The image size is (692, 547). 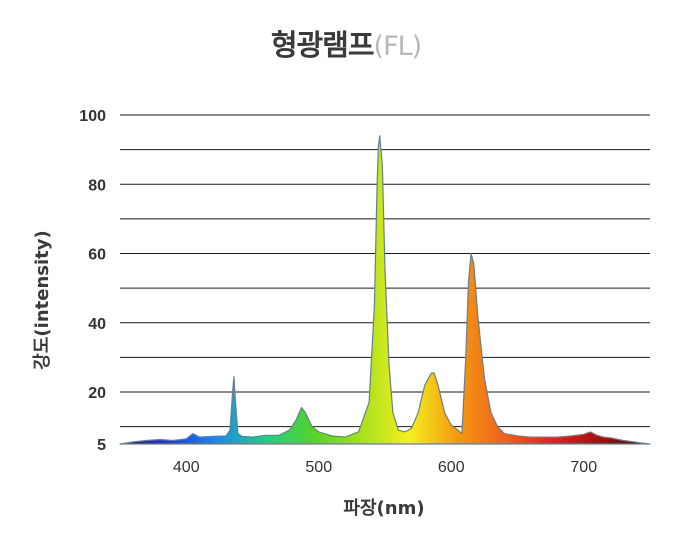 I want to click on x-tick-label: 700, so click(x=583, y=467).